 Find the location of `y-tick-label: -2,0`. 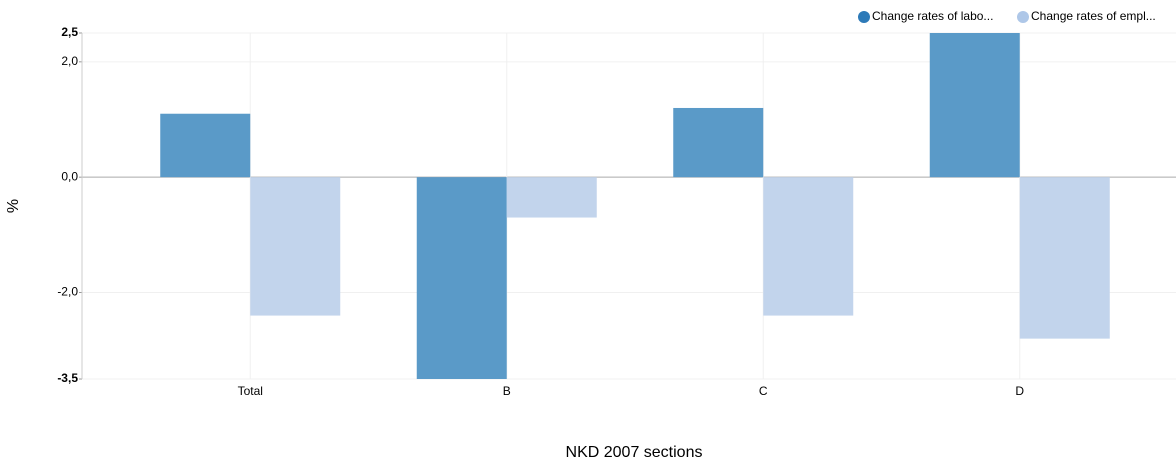

y-tick-label: -2,0 is located at coordinates (67, 292).